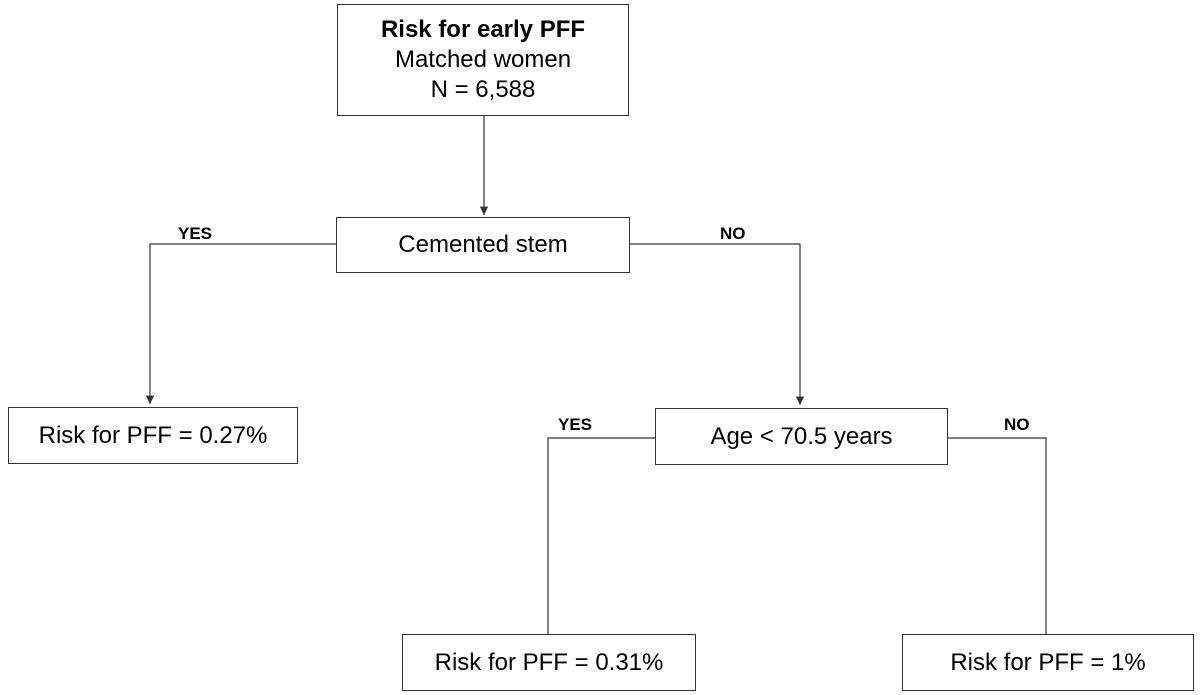 Image resolution: width=1200 pixels, height=695 pixels. I want to click on root-count: N = 6,588, so click(483, 89).